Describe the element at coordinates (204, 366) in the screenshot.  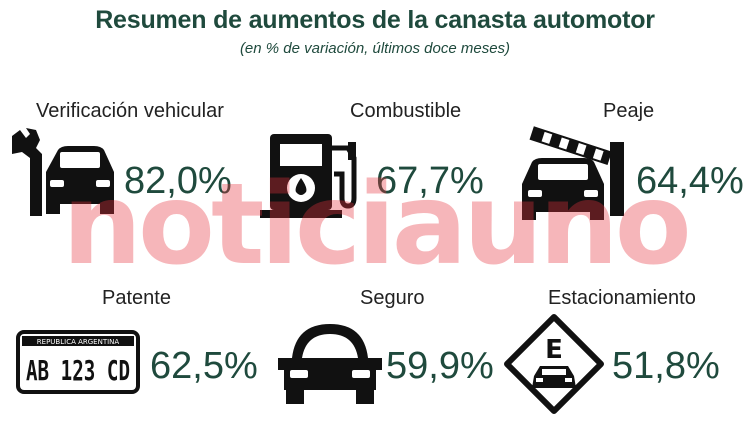
I see `item-value-patente: 62,5%` at that location.